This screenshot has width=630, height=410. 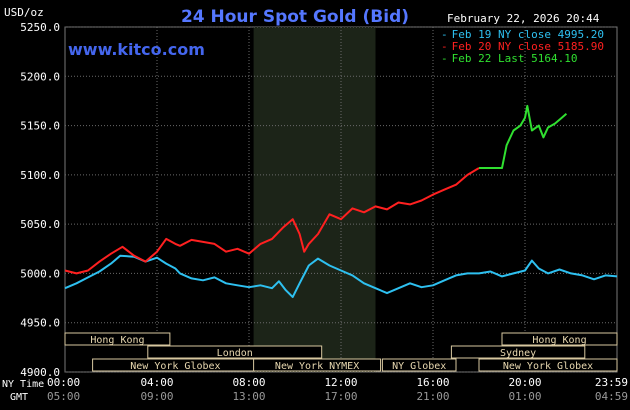 I want to click on x-tick-label-gmt: 17:00, so click(x=340, y=396).